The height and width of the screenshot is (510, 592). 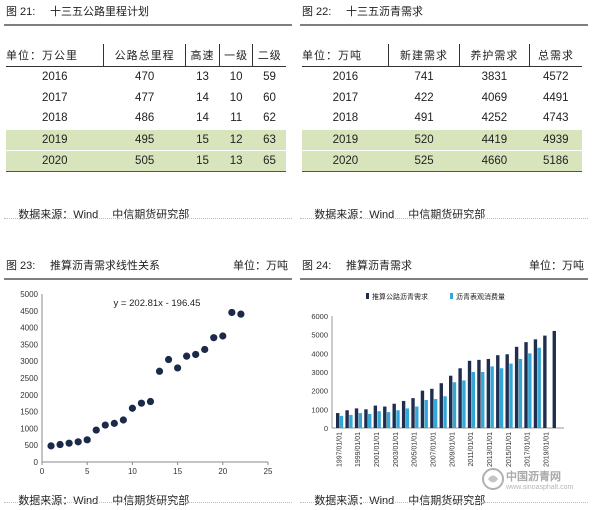 What do you see at coordinates (396, 449) in the screenshot?
I see `x-tick-label: 2003/01/01` at bounding box center [396, 449].